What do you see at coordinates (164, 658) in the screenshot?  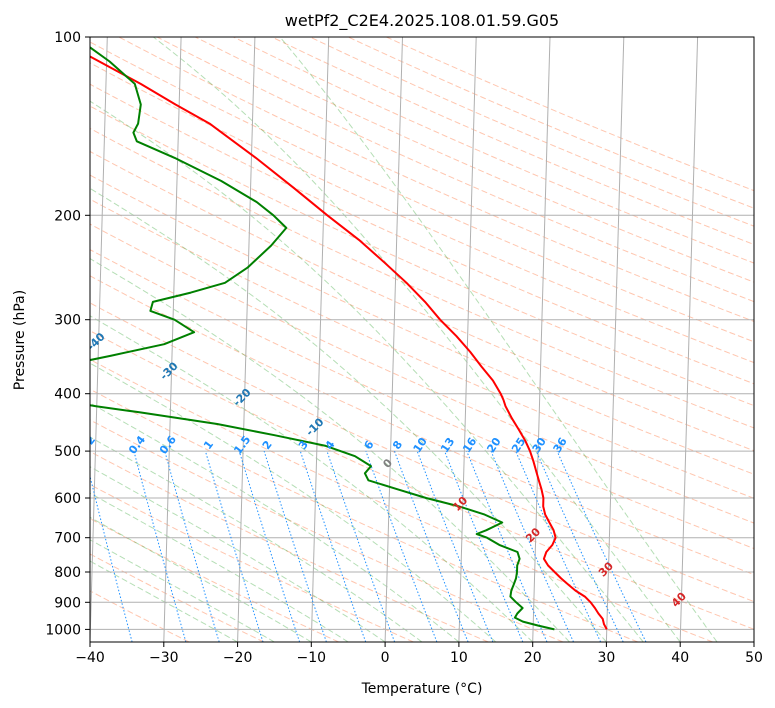 I see `x-tick-label: −30` at bounding box center [164, 658].